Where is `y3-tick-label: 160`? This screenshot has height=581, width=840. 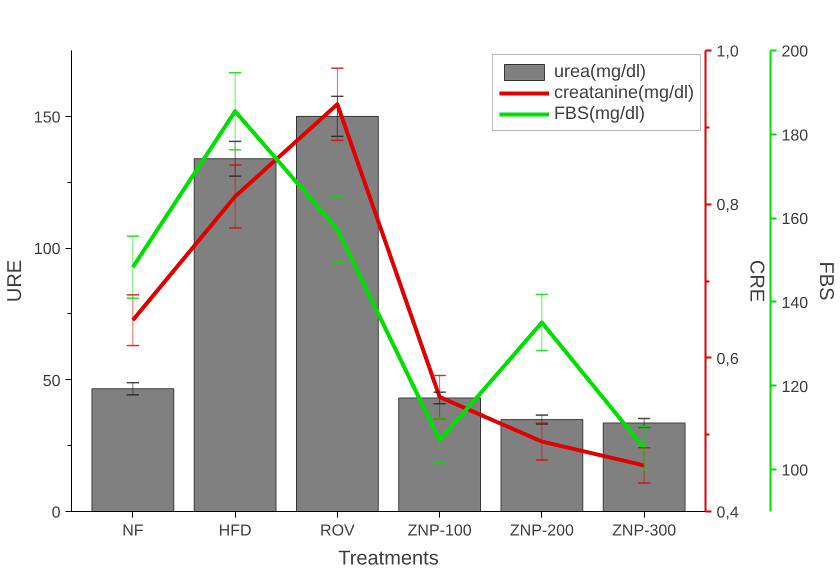
y3-tick-label: 160 is located at coordinates (795, 219).